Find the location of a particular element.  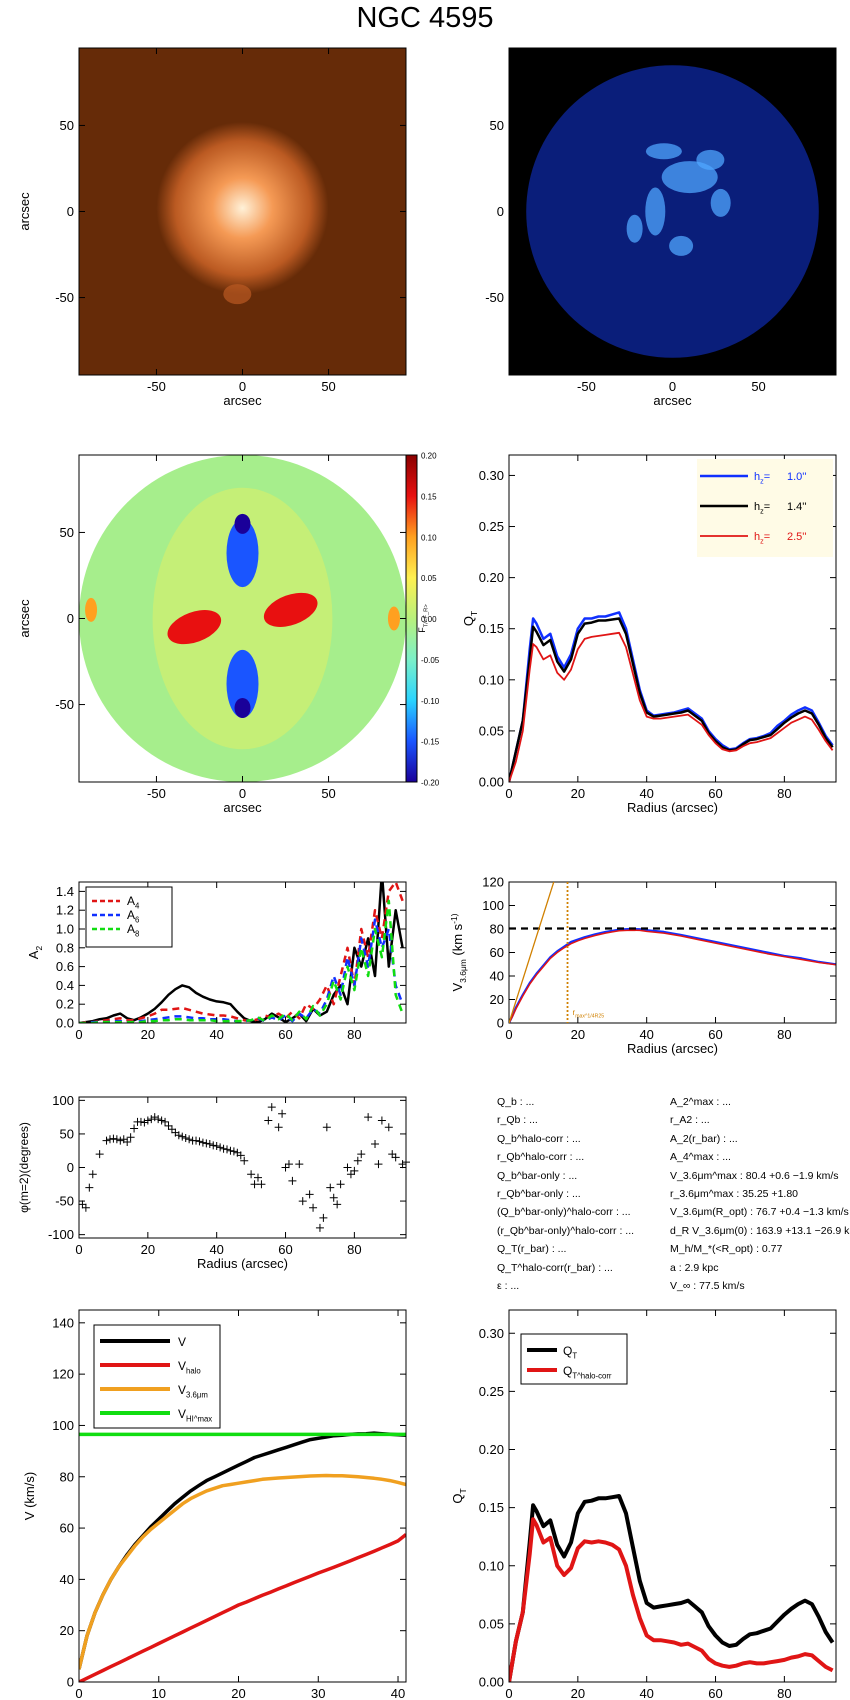

param-a: a : 2.9 kpc is located at coordinates (694, 1267).